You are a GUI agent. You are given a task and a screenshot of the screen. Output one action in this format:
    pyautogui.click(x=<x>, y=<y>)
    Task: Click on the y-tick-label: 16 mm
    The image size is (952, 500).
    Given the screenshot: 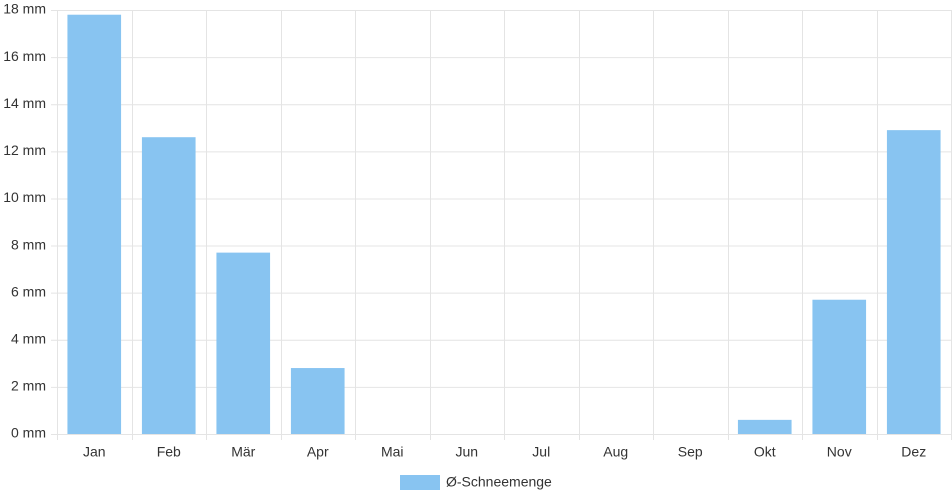 What is the action you would take?
    pyautogui.click(x=24, y=56)
    